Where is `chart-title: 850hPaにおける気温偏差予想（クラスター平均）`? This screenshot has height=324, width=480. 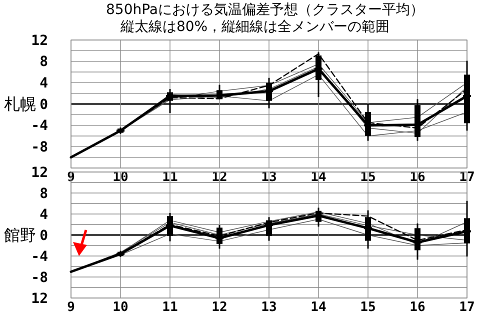
chart-title: 850hPaにおける気温偏差予想（クラスター平均） is located at coordinates (265, 10).